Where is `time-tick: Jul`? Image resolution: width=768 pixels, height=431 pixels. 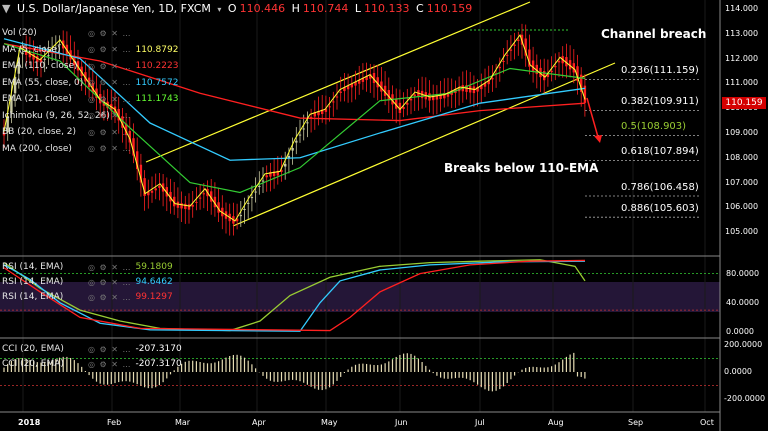 time-tick: Jul is located at coordinates (480, 422).